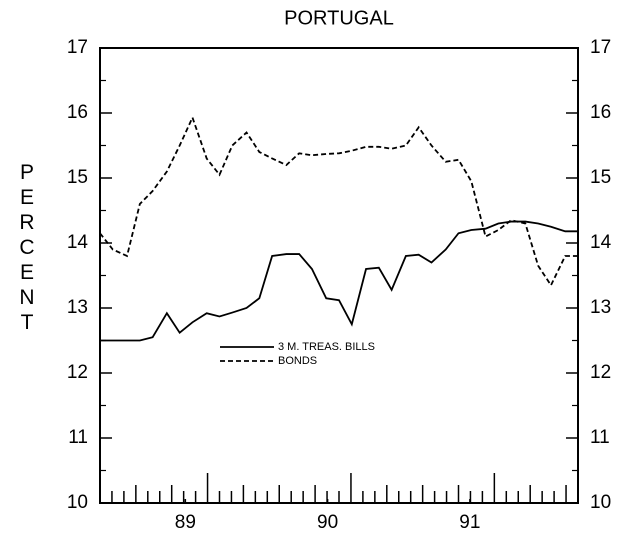 The width and height of the screenshot is (627, 535). What do you see at coordinates (326, 347) in the screenshot?
I see `legend-label: 3 M. TREAS. BILLS` at bounding box center [326, 347].